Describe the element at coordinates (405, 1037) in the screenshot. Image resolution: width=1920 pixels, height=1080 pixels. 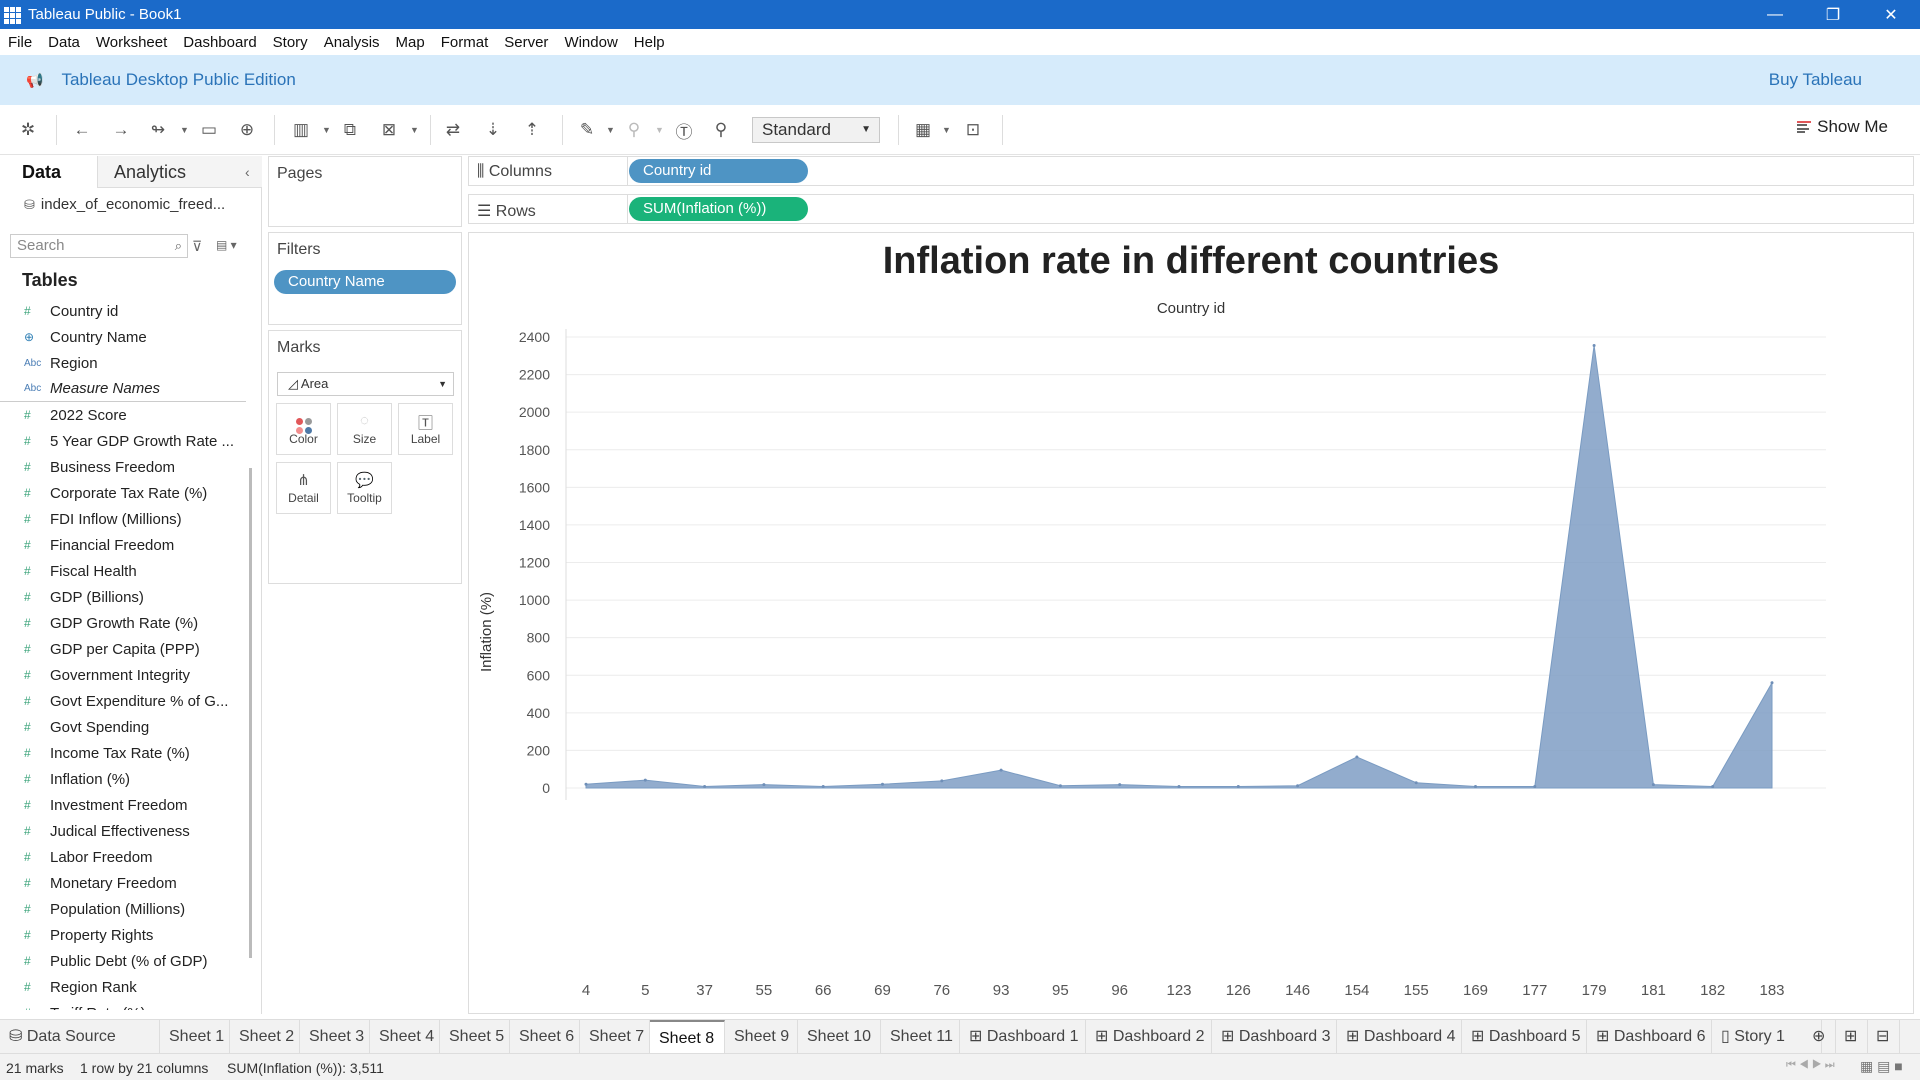
I see `sheet-tab: Sheet 4` at that location.